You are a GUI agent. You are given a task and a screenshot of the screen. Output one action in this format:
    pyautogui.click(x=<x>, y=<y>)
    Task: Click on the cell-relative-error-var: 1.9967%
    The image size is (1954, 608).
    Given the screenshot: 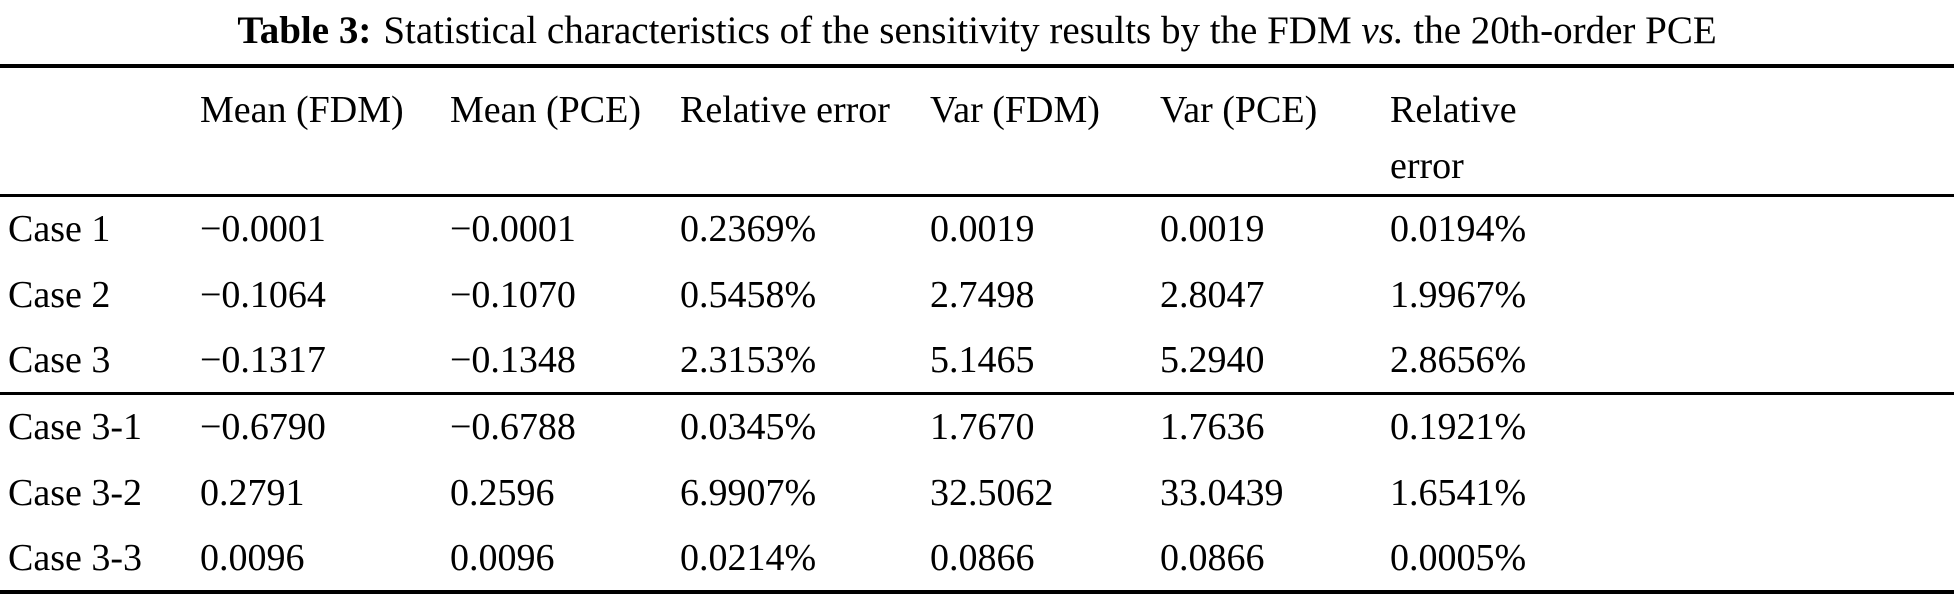 What is the action you would take?
    pyautogui.click(x=1458, y=294)
    